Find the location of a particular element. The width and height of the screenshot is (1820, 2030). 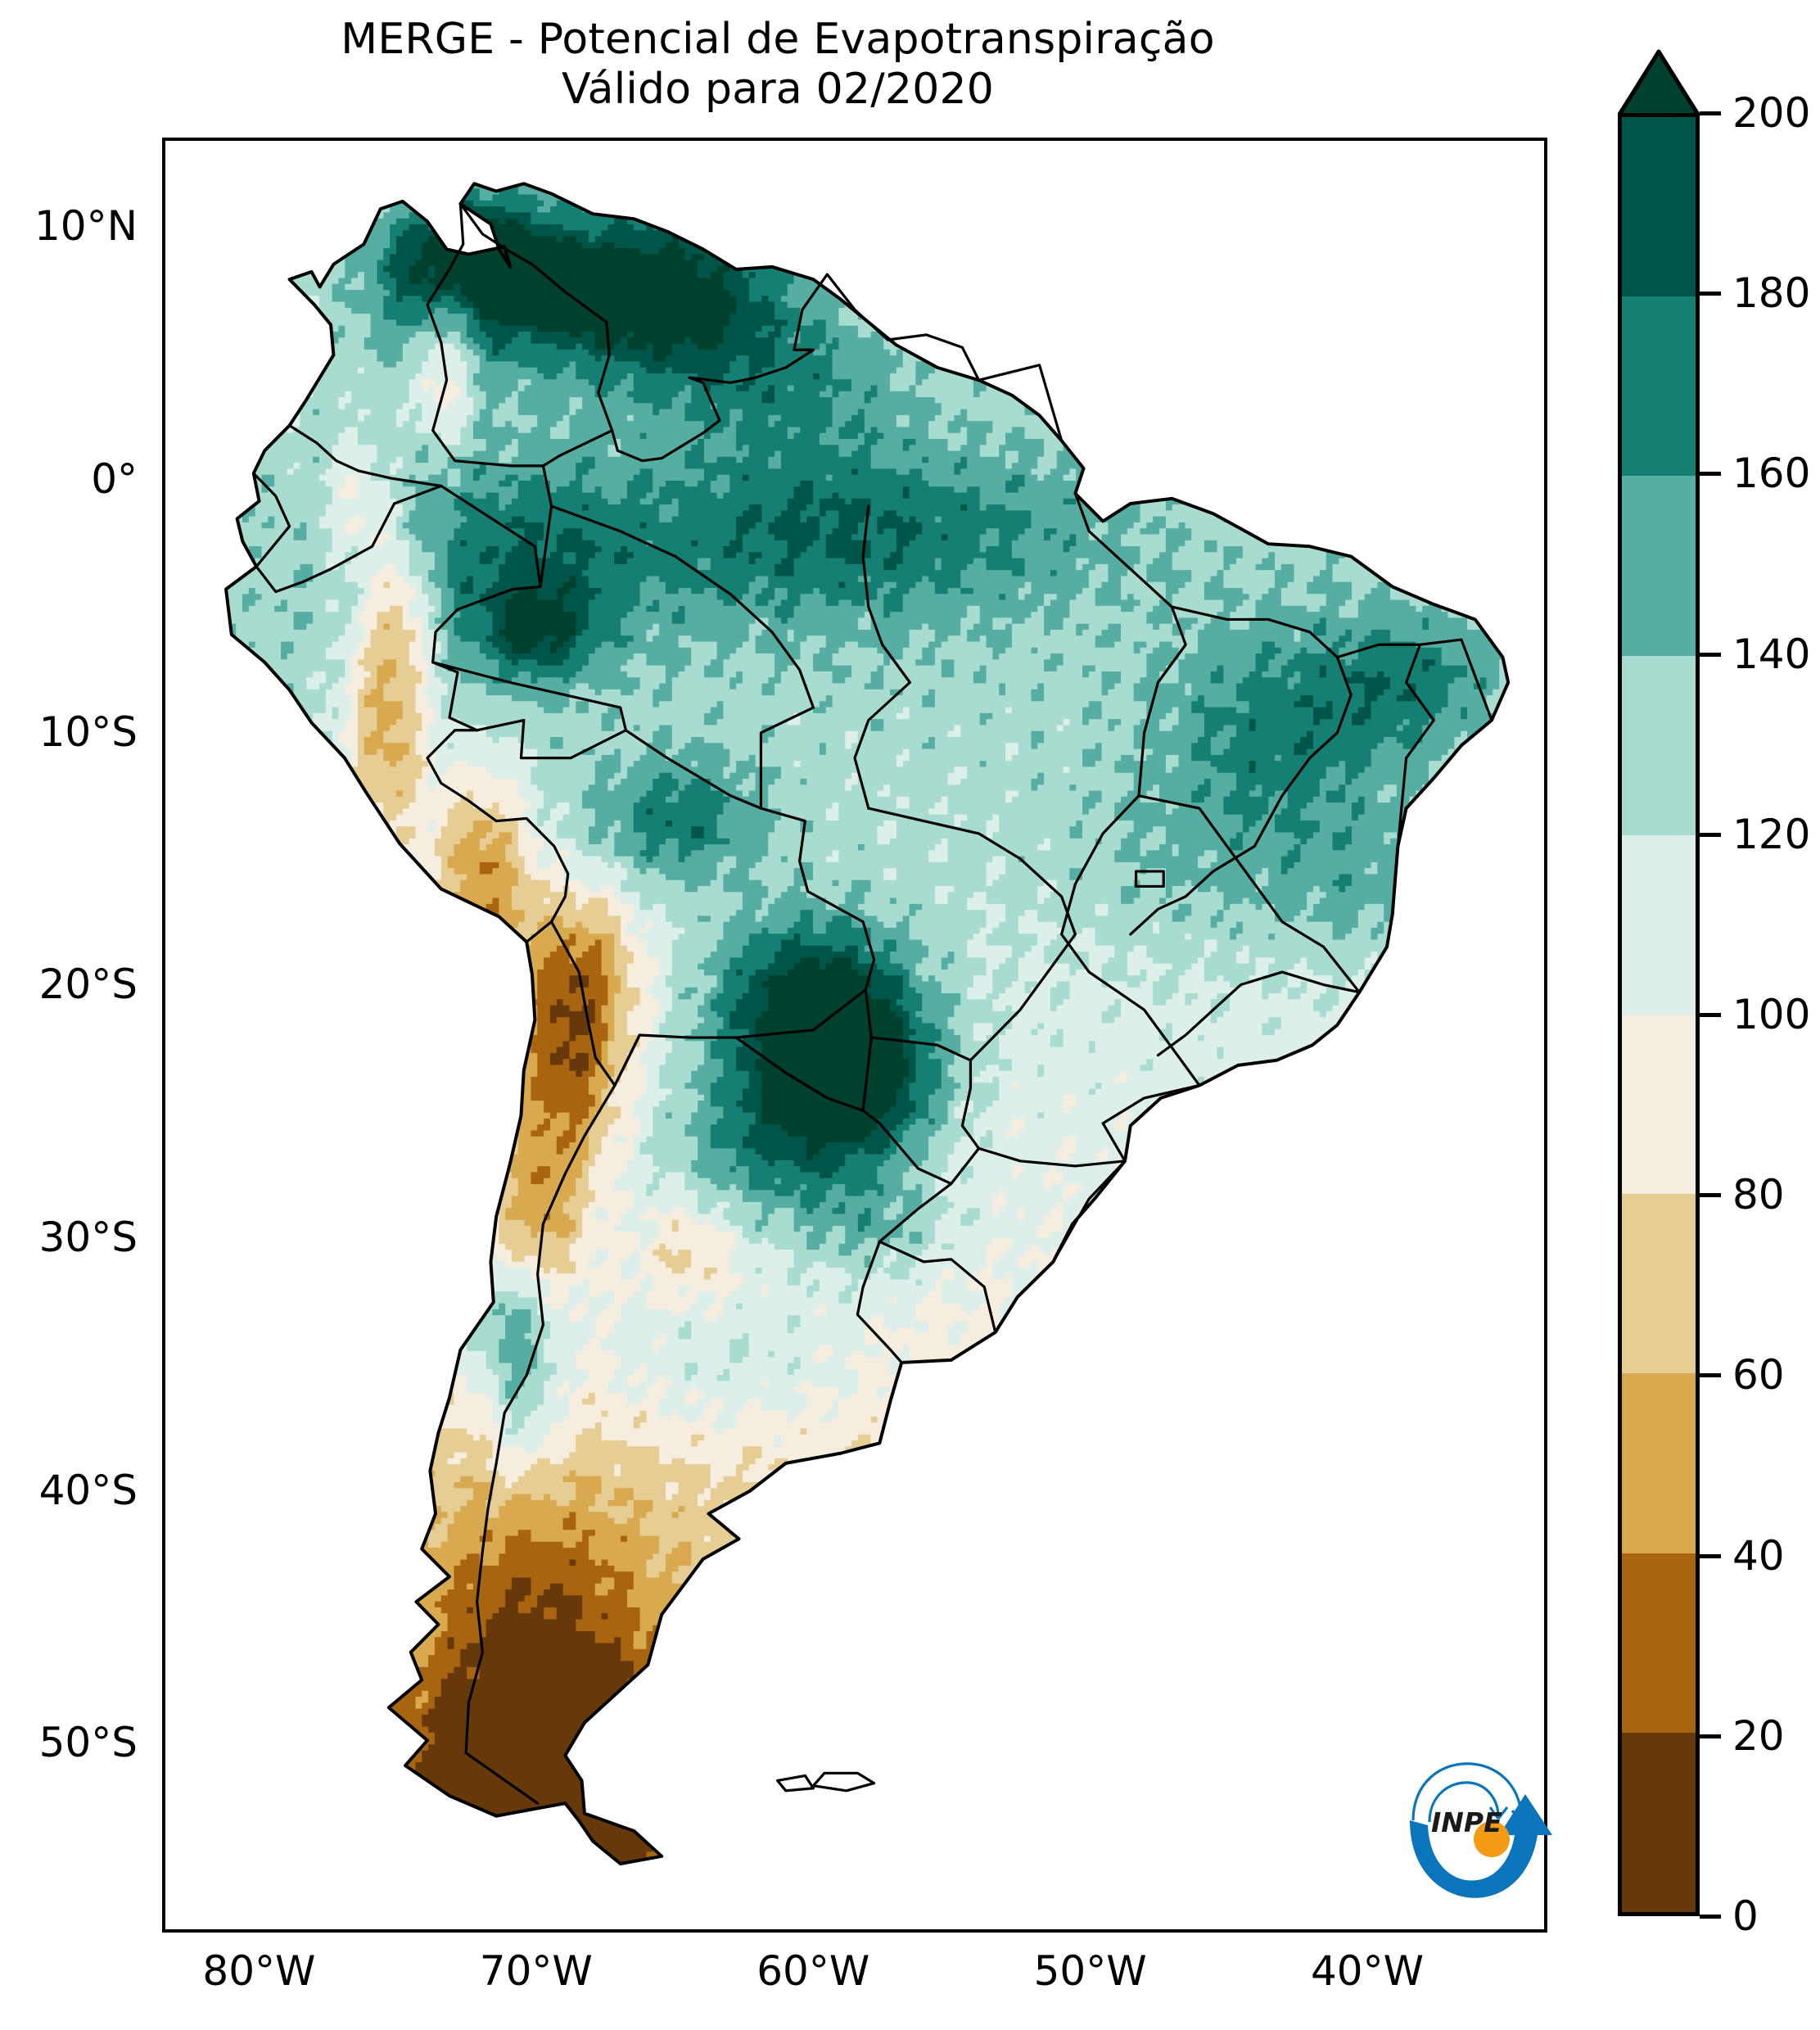

outer-arc-icon is located at coordinates (1467, 1792).